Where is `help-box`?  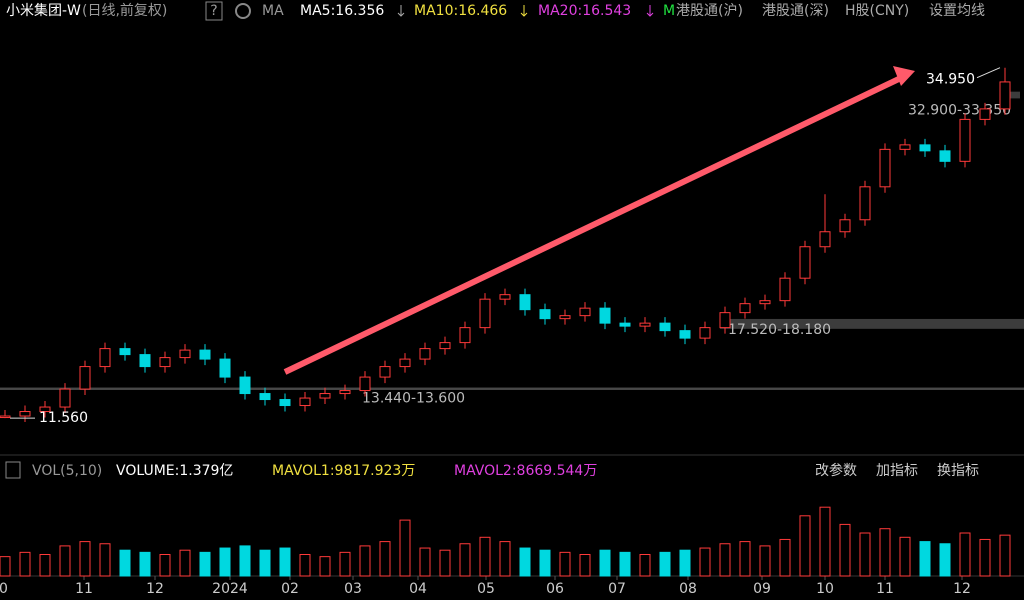
help-box is located at coordinates (214, 11).